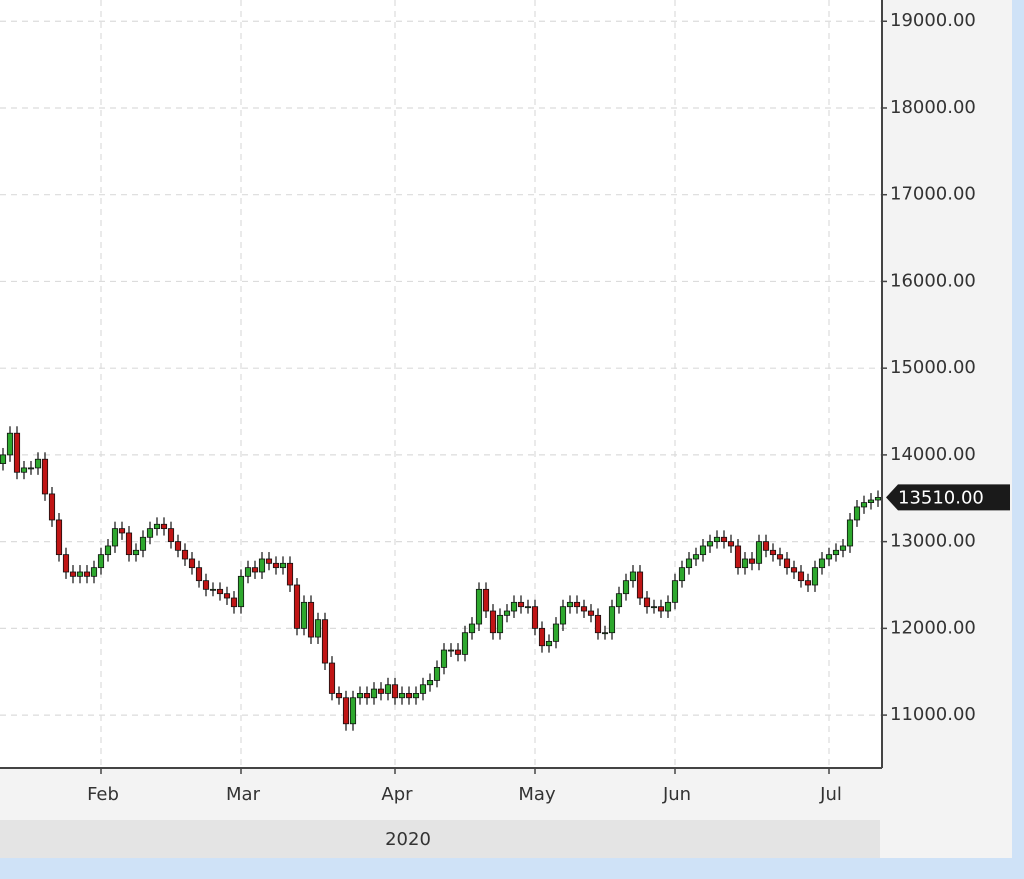 Image resolution: width=1024 pixels, height=879 pixels. Describe the element at coordinates (933, 714) in the screenshot. I see `y-tick-label: 11000.00` at that location.